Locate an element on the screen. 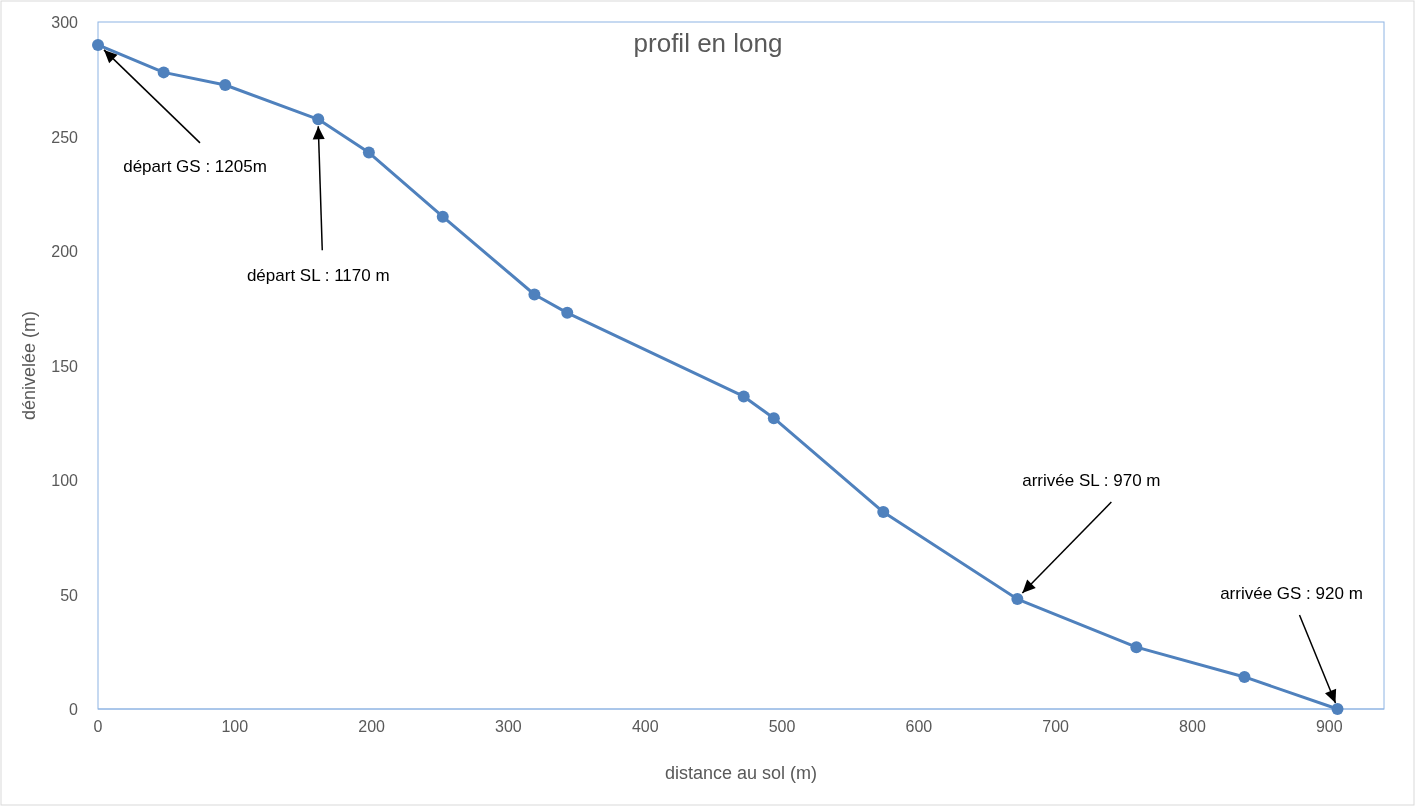  y-tick-label: 100 is located at coordinates (65, 480).